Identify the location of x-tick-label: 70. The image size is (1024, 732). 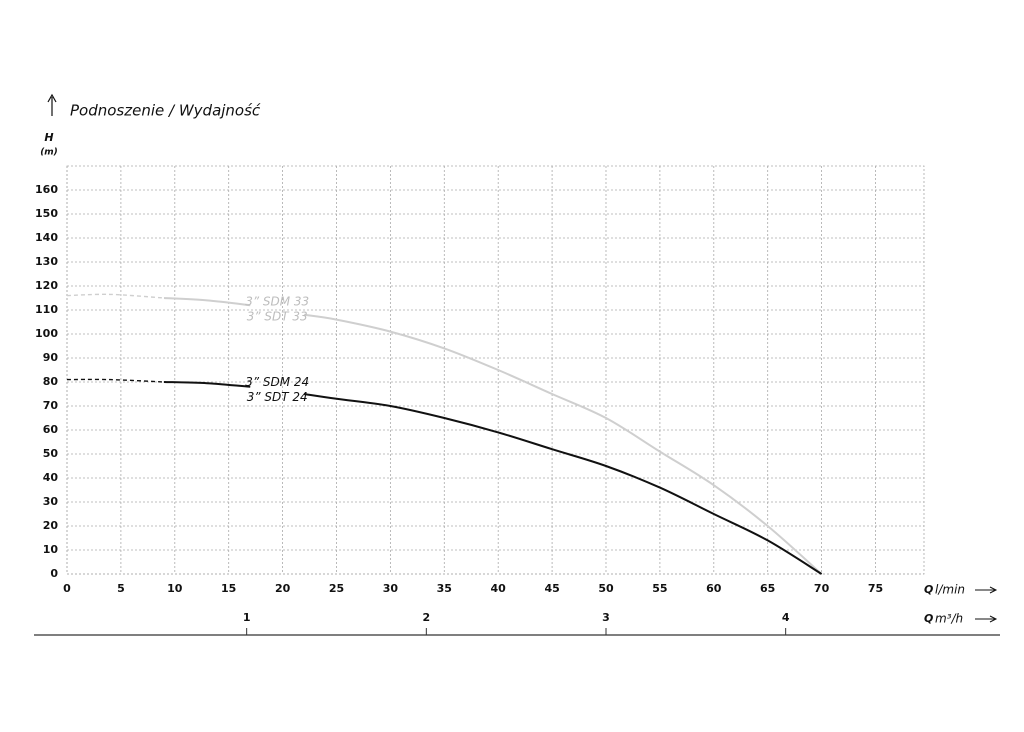
(822, 588).